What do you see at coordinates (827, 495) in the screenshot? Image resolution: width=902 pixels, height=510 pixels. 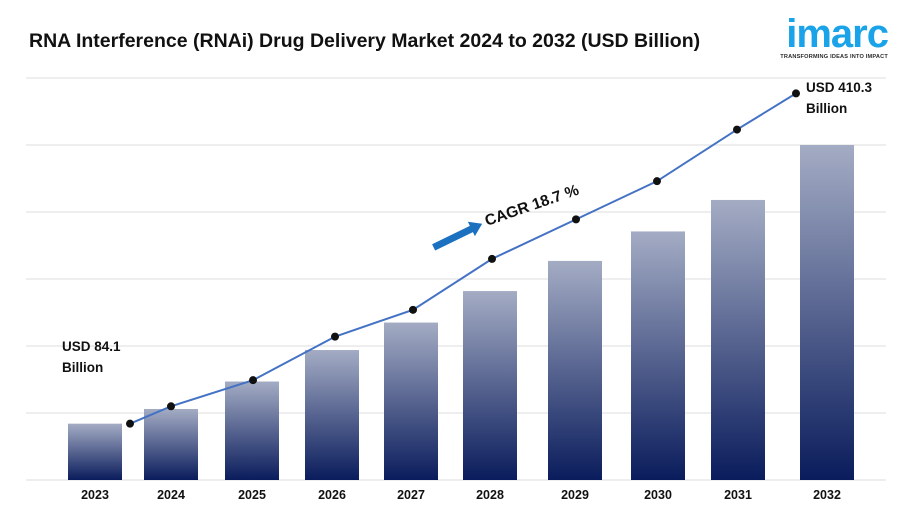 I see `x-tick-label: 2032` at bounding box center [827, 495].